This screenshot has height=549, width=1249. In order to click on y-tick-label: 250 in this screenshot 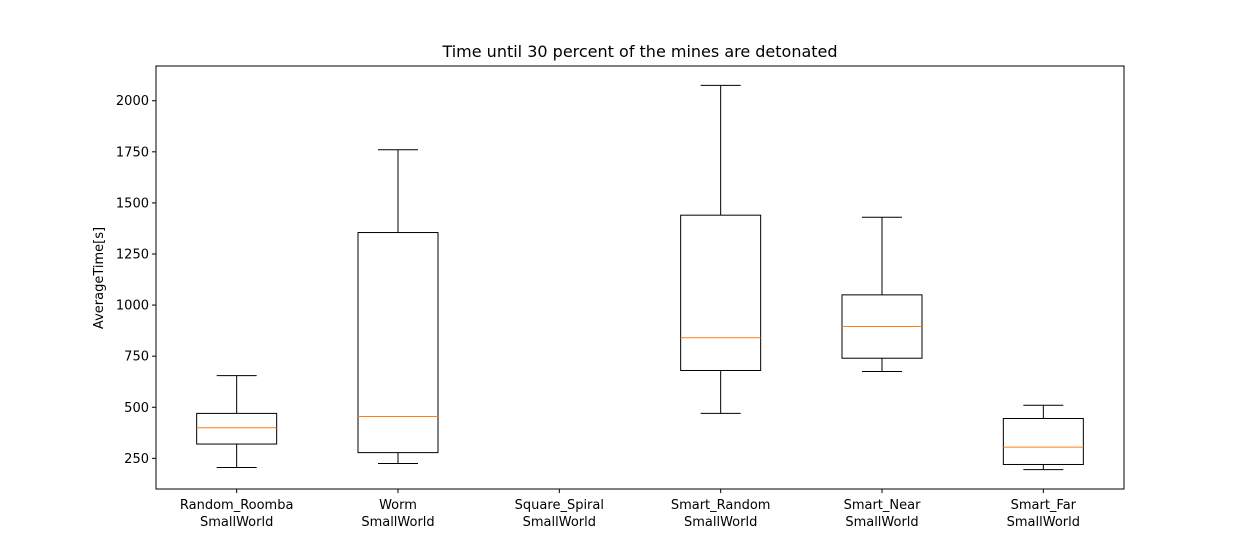, I will do `click(136, 459)`.